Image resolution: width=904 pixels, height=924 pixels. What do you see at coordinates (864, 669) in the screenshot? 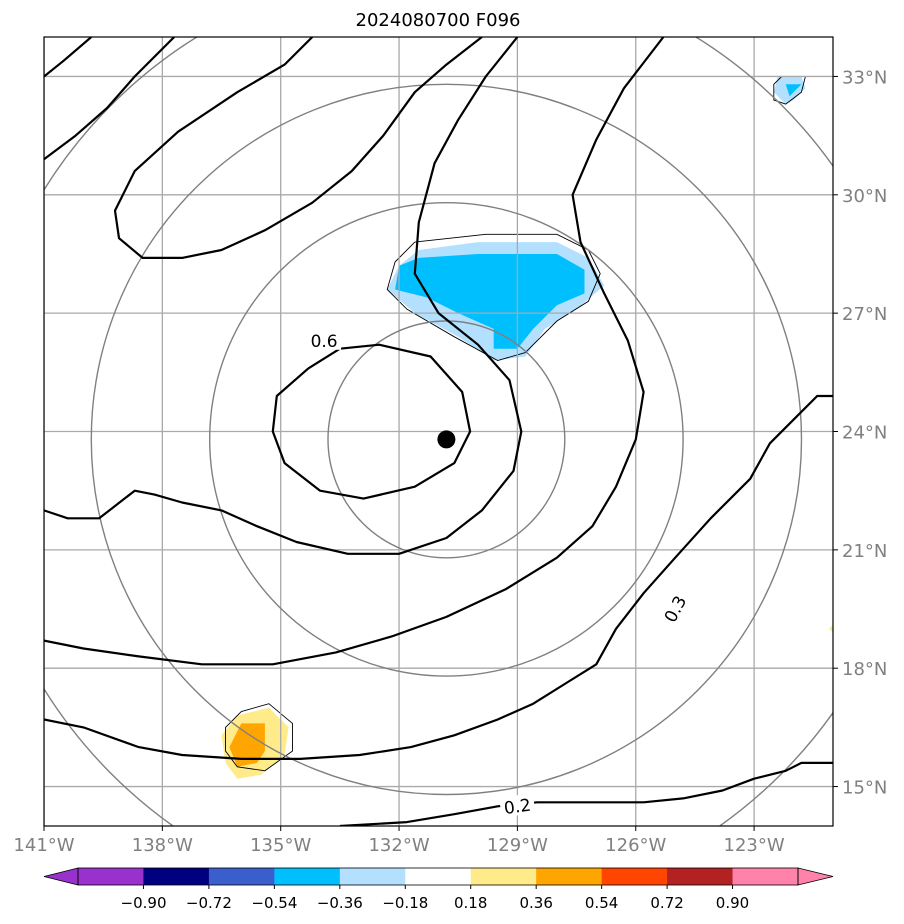
I see `y-tick-label: 18°N` at bounding box center [864, 669].